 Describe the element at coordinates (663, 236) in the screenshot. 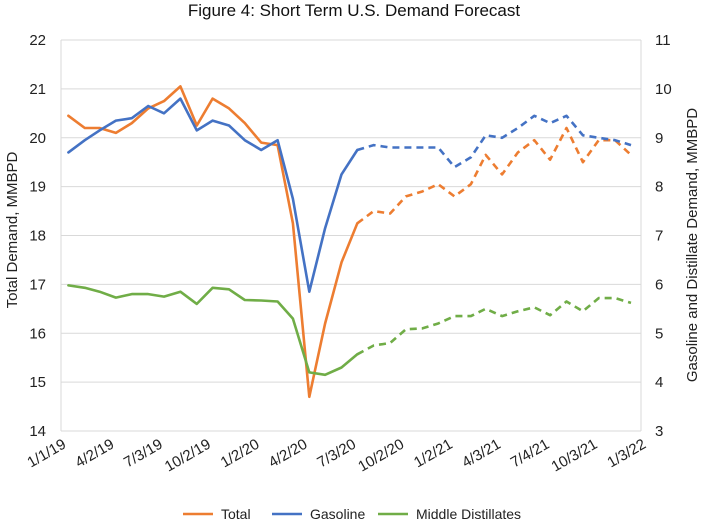

I see `right-axis-ticks: 3 4 5 6 7 8 9 10 11` at that location.